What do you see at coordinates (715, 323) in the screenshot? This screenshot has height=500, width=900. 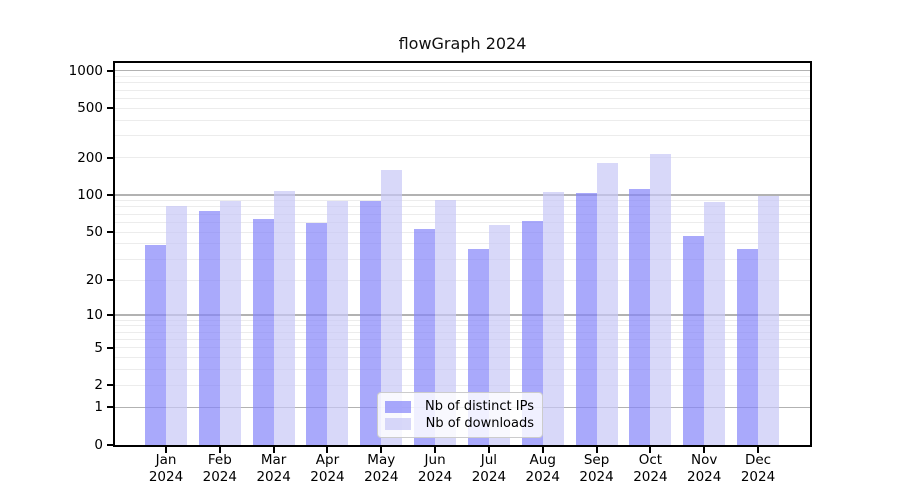 I see `bar-downloads-nov` at bounding box center [715, 323].